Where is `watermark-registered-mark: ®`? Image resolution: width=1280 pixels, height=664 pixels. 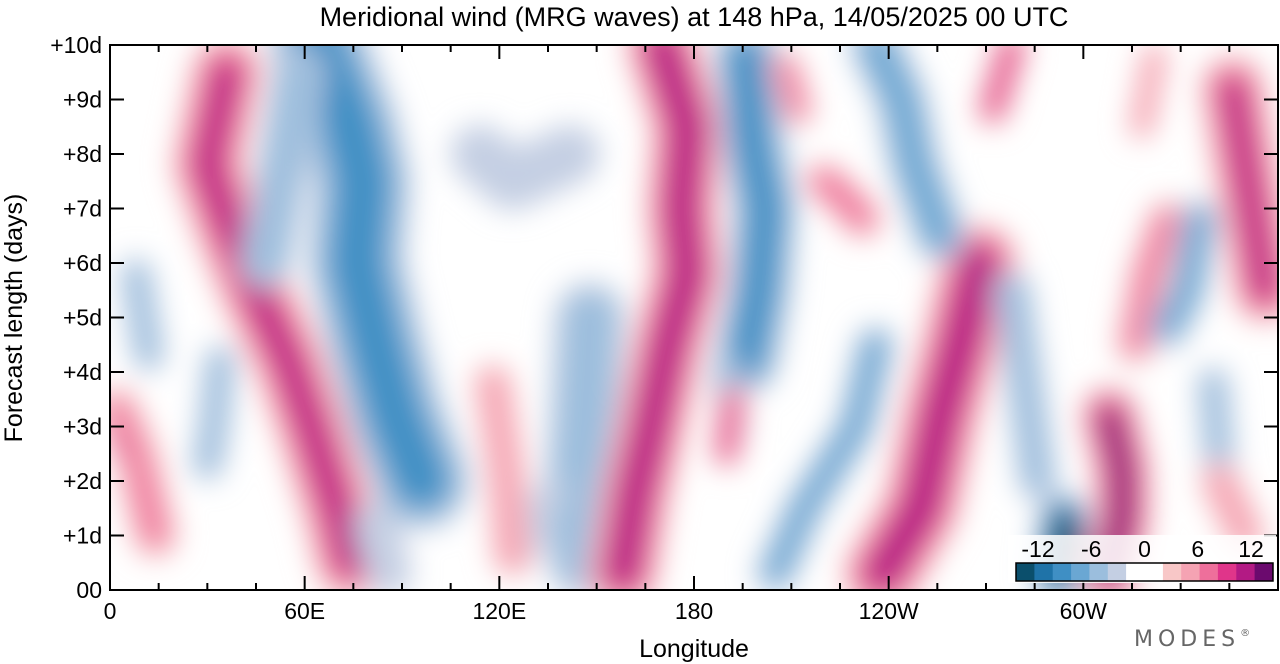
watermark-registered-mark: ® is located at coordinates (1247, 633).